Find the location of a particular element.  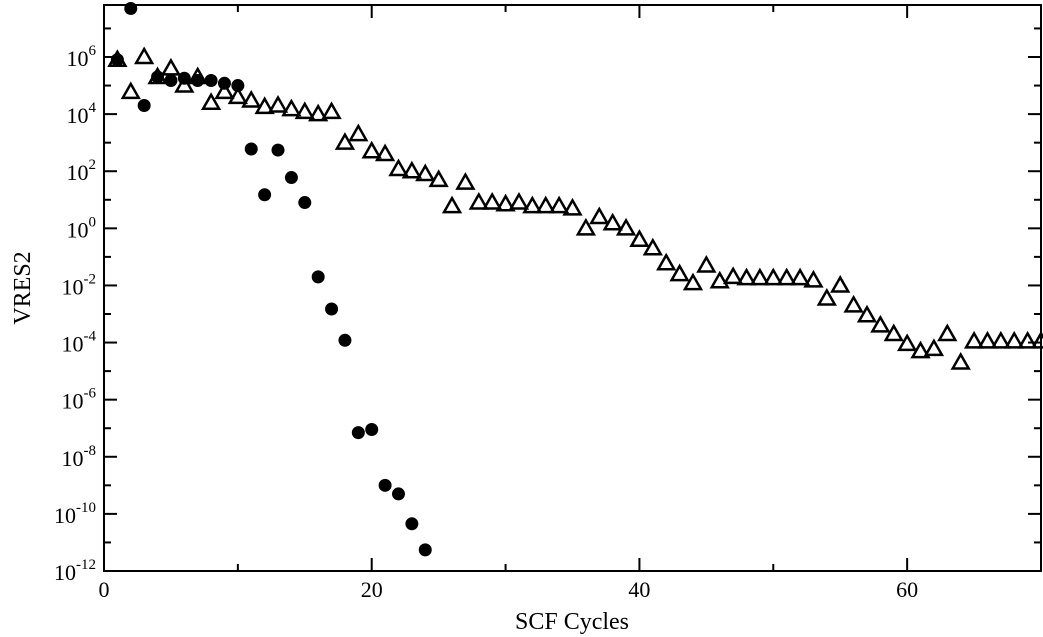

y-tick-label: 10⁻⁴ is located at coordinates (79, 343).